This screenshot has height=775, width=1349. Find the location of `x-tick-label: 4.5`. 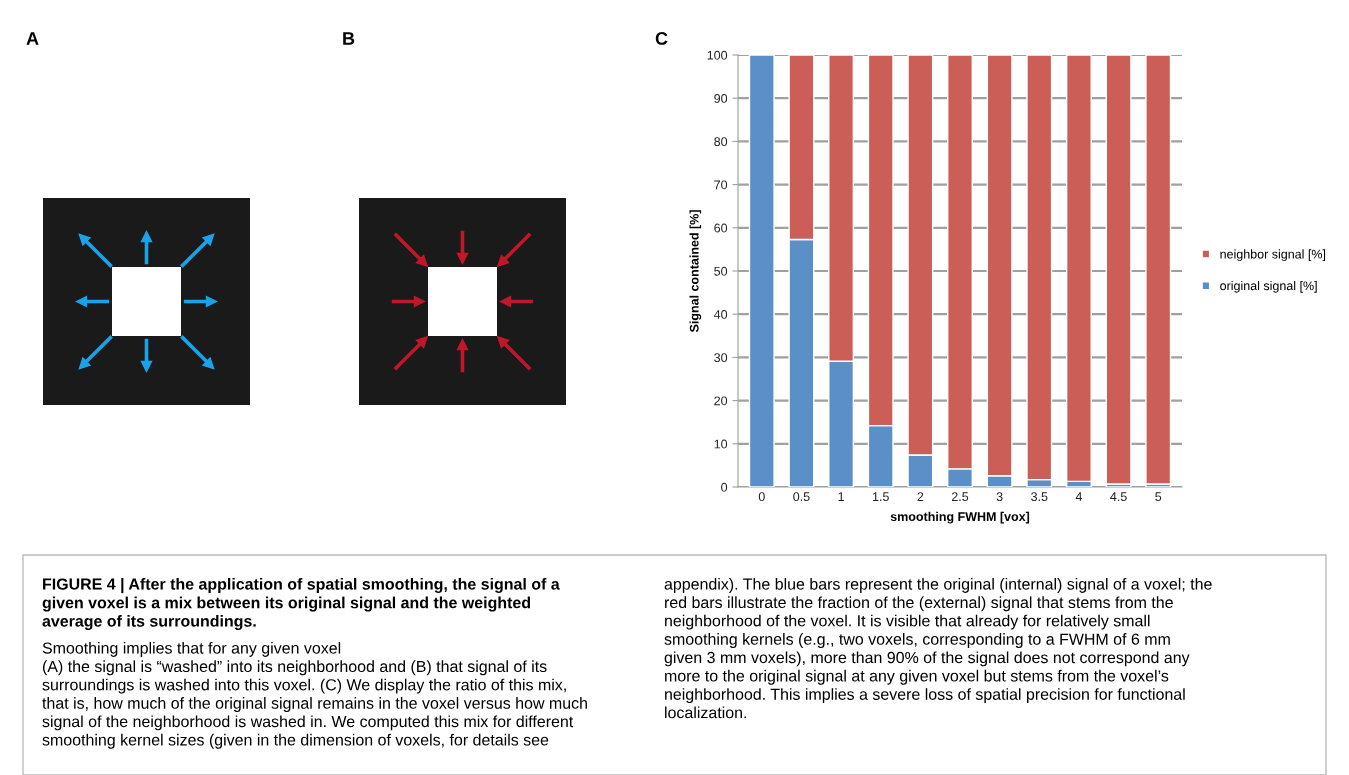

x-tick-label: 4.5 is located at coordinates (1118, 497).